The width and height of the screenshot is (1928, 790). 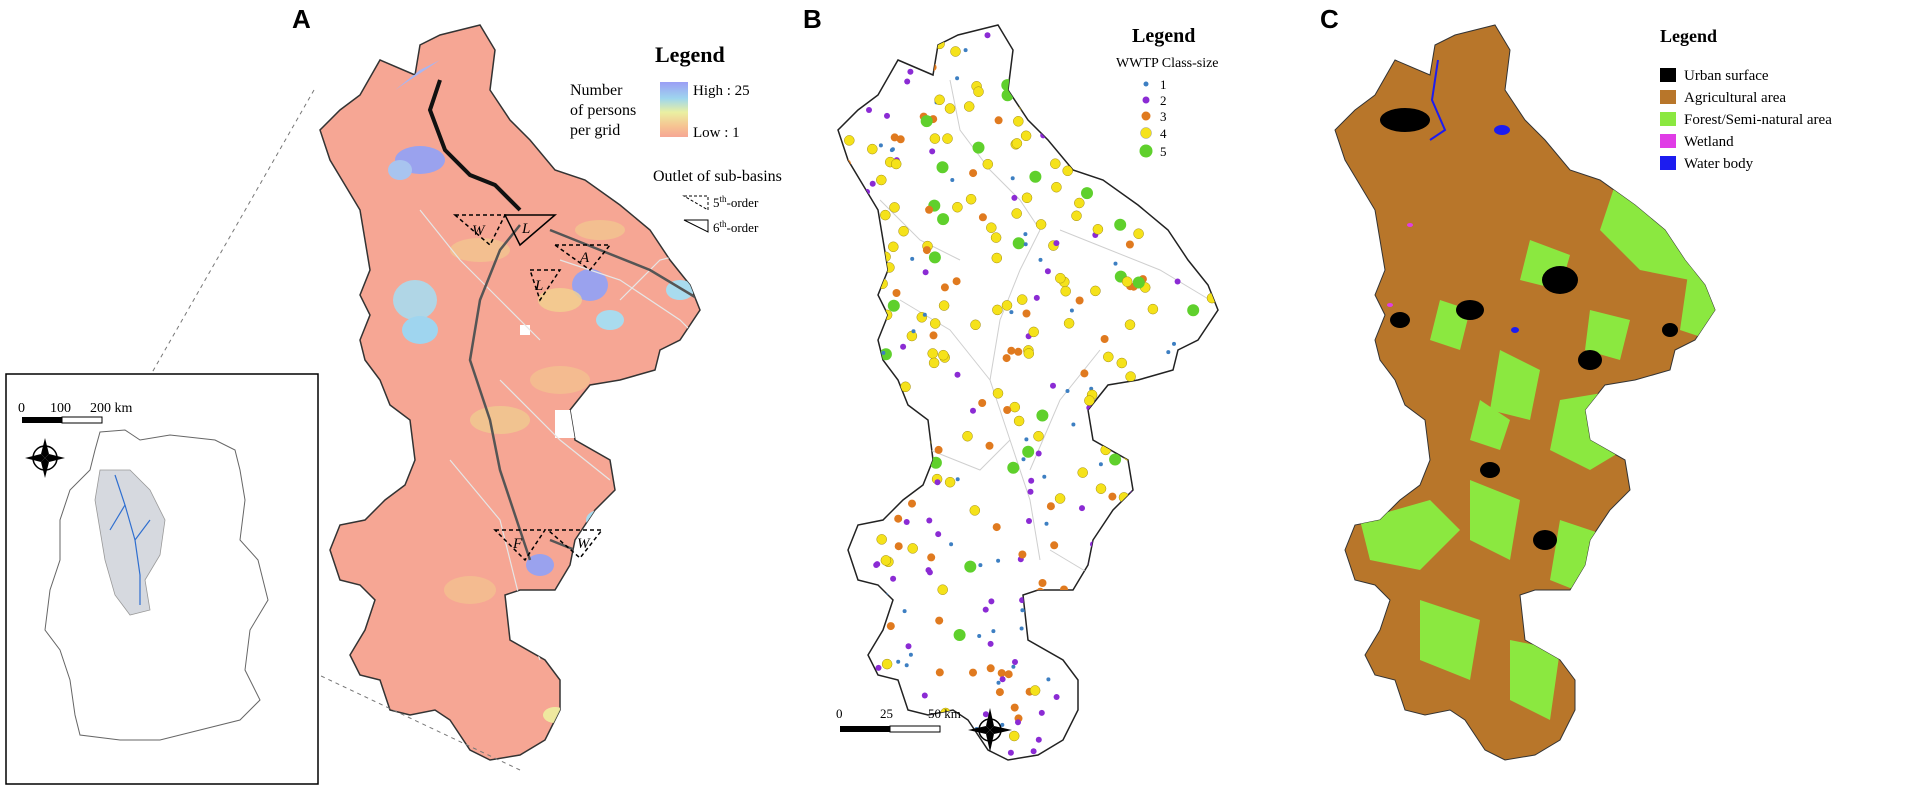 I want to click on inset-scale-0: 0, so click(x=21, y=408).